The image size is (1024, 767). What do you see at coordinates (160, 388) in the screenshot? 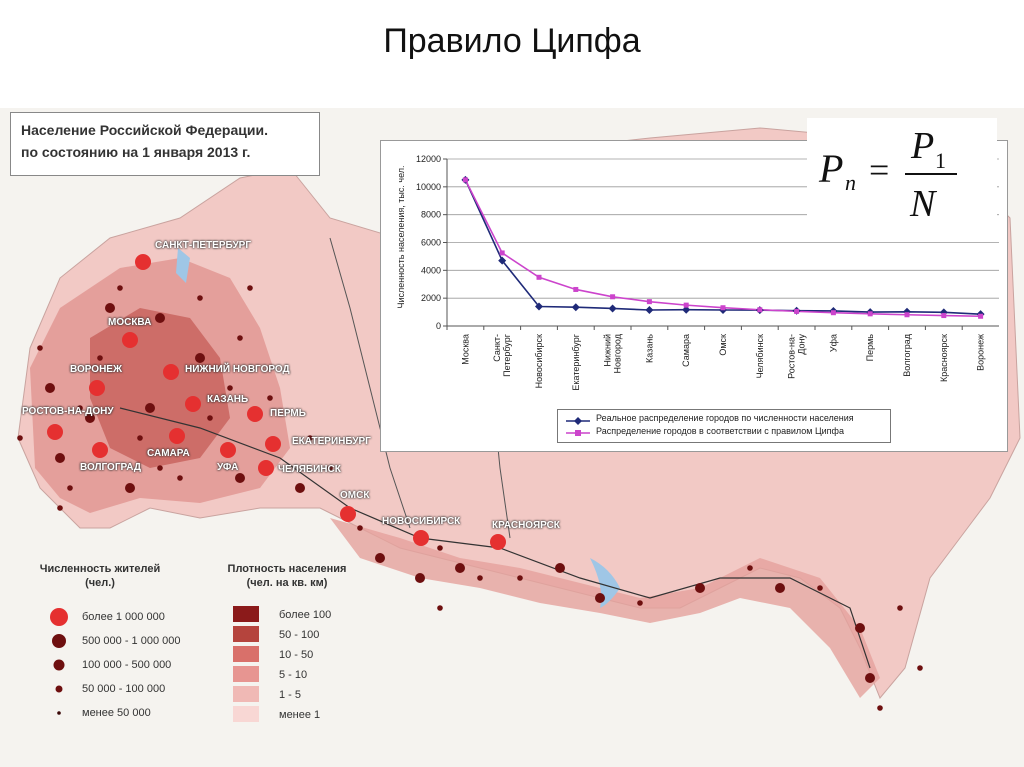
I see `dense-core-region` at bounding box center [160, 388].